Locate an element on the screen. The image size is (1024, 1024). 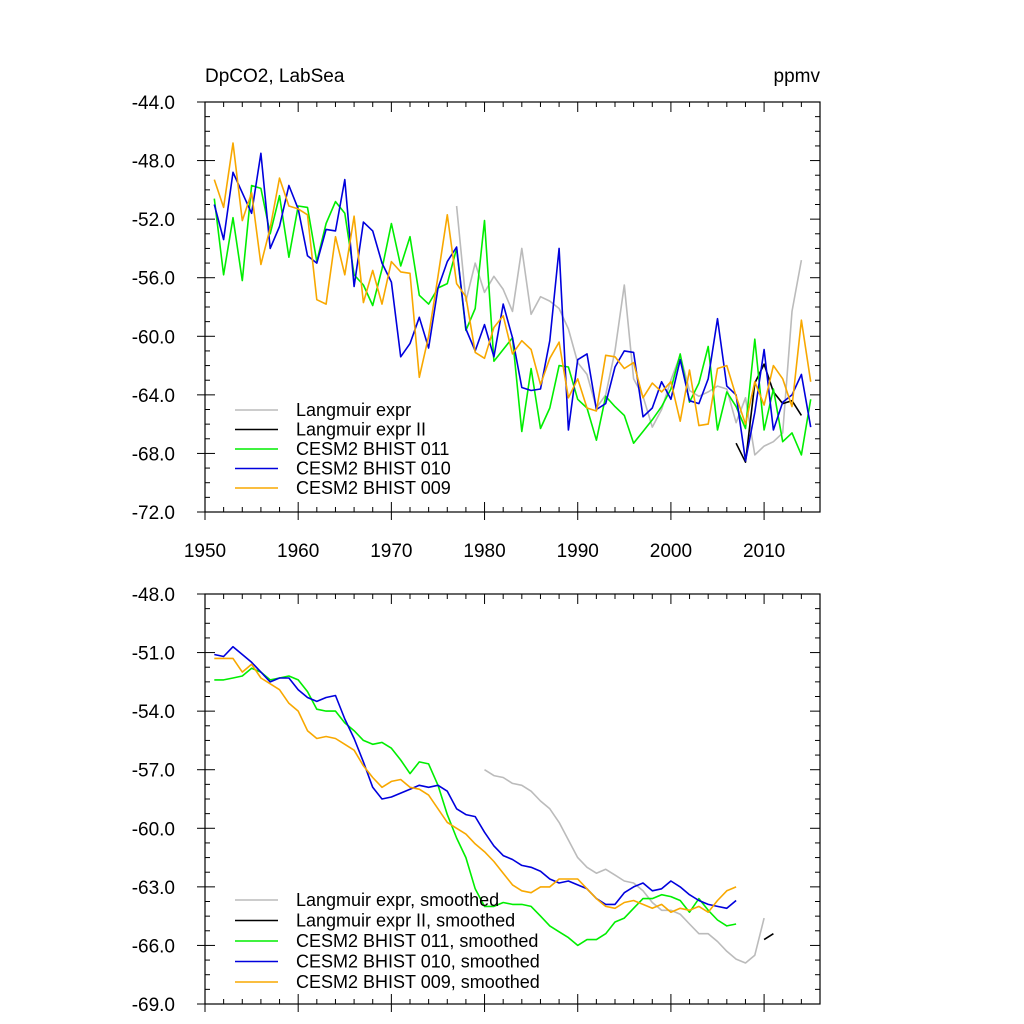
x-tick-label: 1990 is located at coordinates (578, 551).